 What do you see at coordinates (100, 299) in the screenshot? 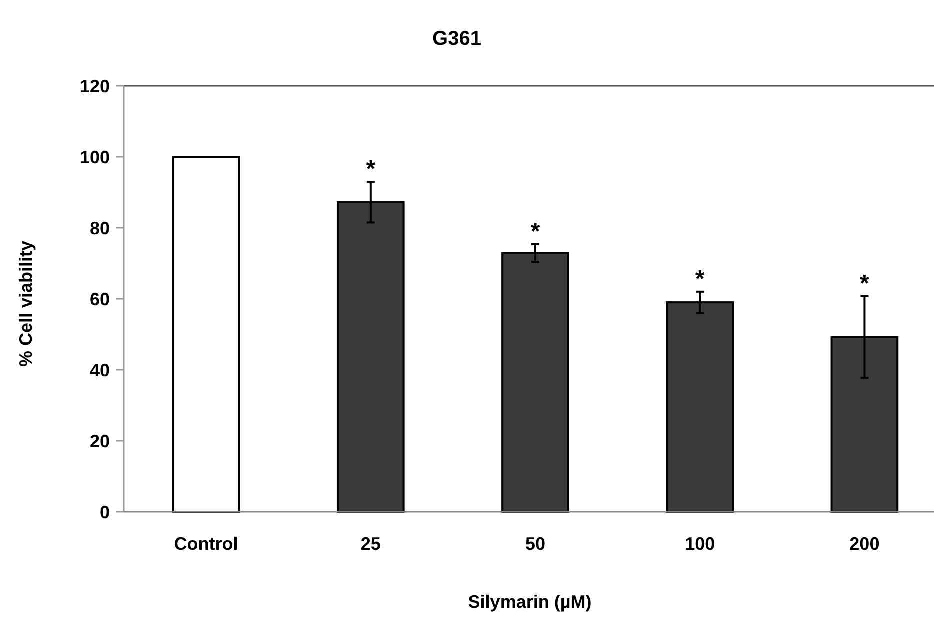
I see `y-tick-label: 60` at bounding box center [100, 299].